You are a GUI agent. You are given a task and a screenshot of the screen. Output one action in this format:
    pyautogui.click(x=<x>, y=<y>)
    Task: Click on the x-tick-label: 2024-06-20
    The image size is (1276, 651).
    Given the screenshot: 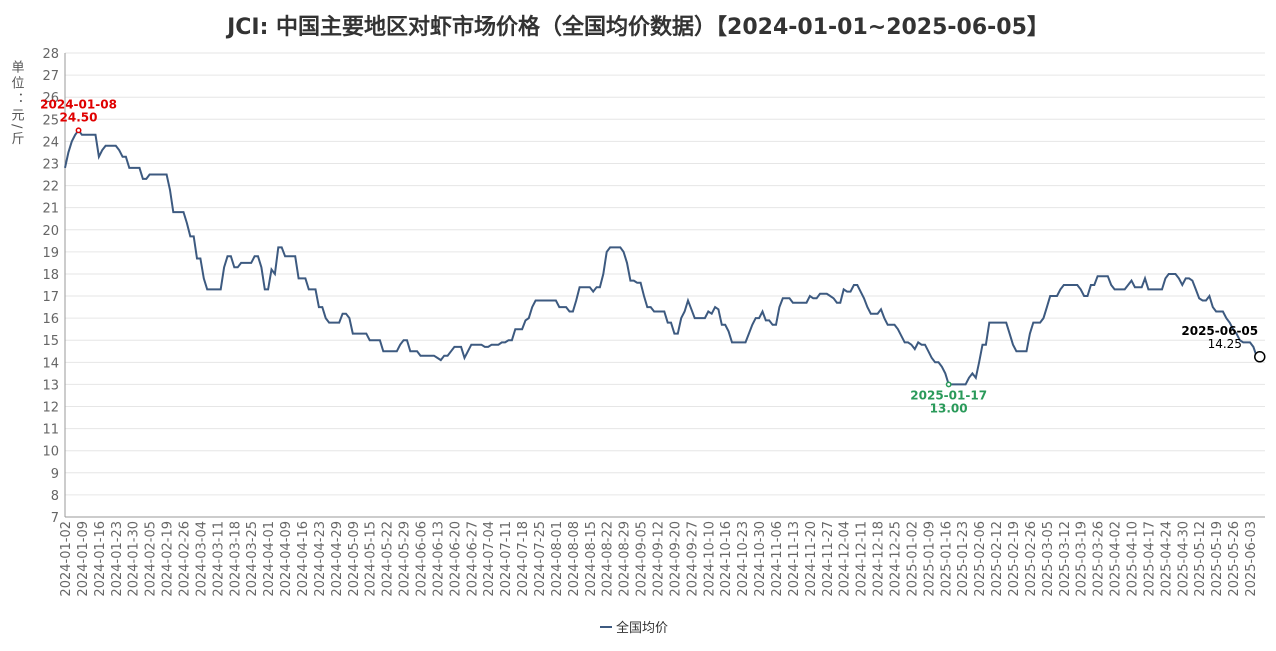 What is the action you would take?
    pyautogui.click(x=455, y=559)
    